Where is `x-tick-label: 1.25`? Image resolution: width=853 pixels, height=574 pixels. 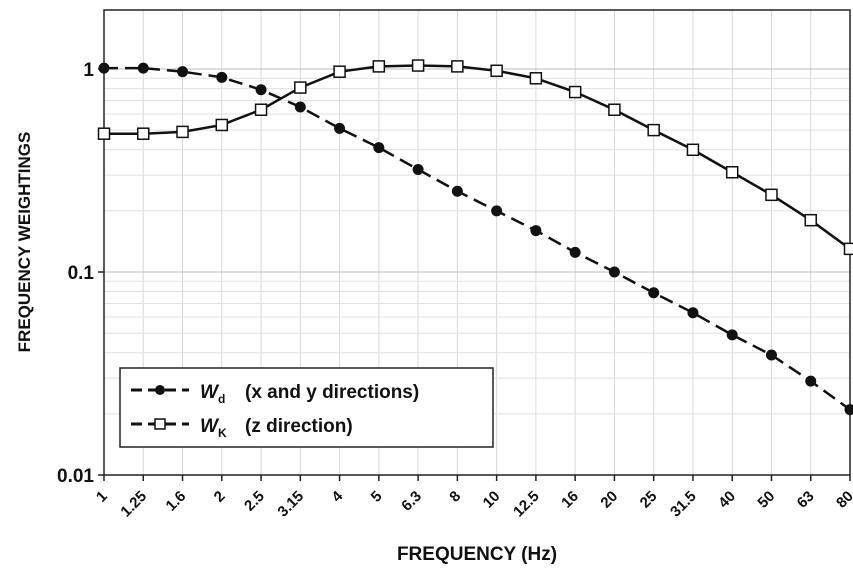
x-tick-label: 1.25 is located at coordinates (133, 504).